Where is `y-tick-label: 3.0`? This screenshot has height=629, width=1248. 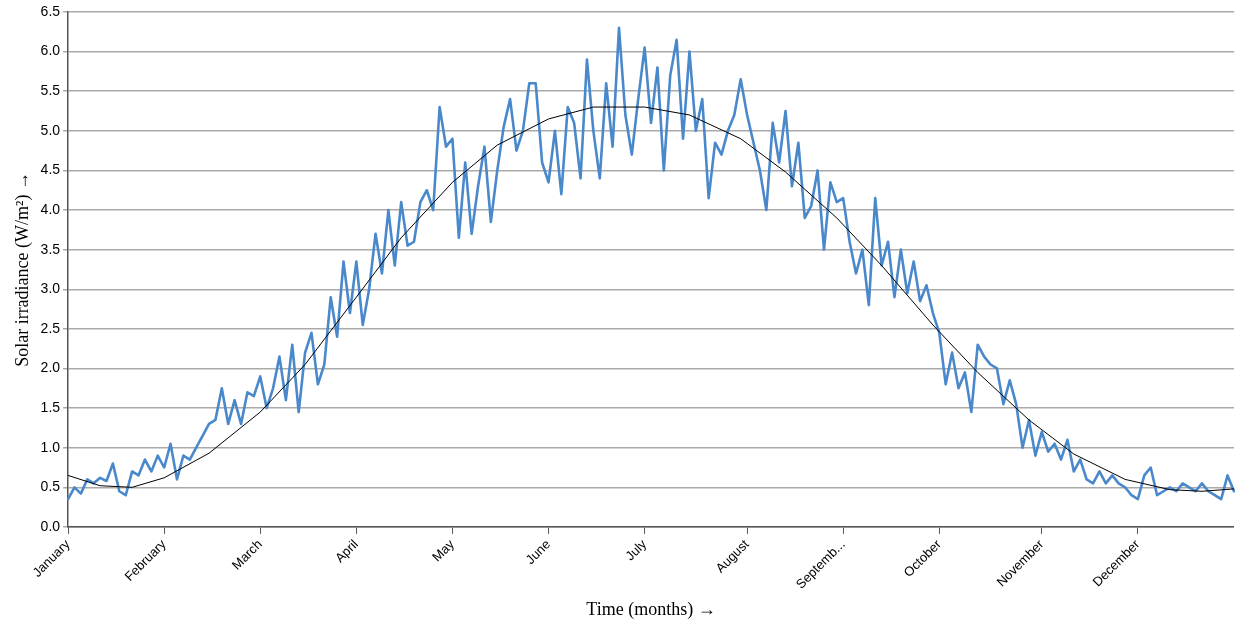
y-tick-label: 3.0 is located at coordinates (50, 288).